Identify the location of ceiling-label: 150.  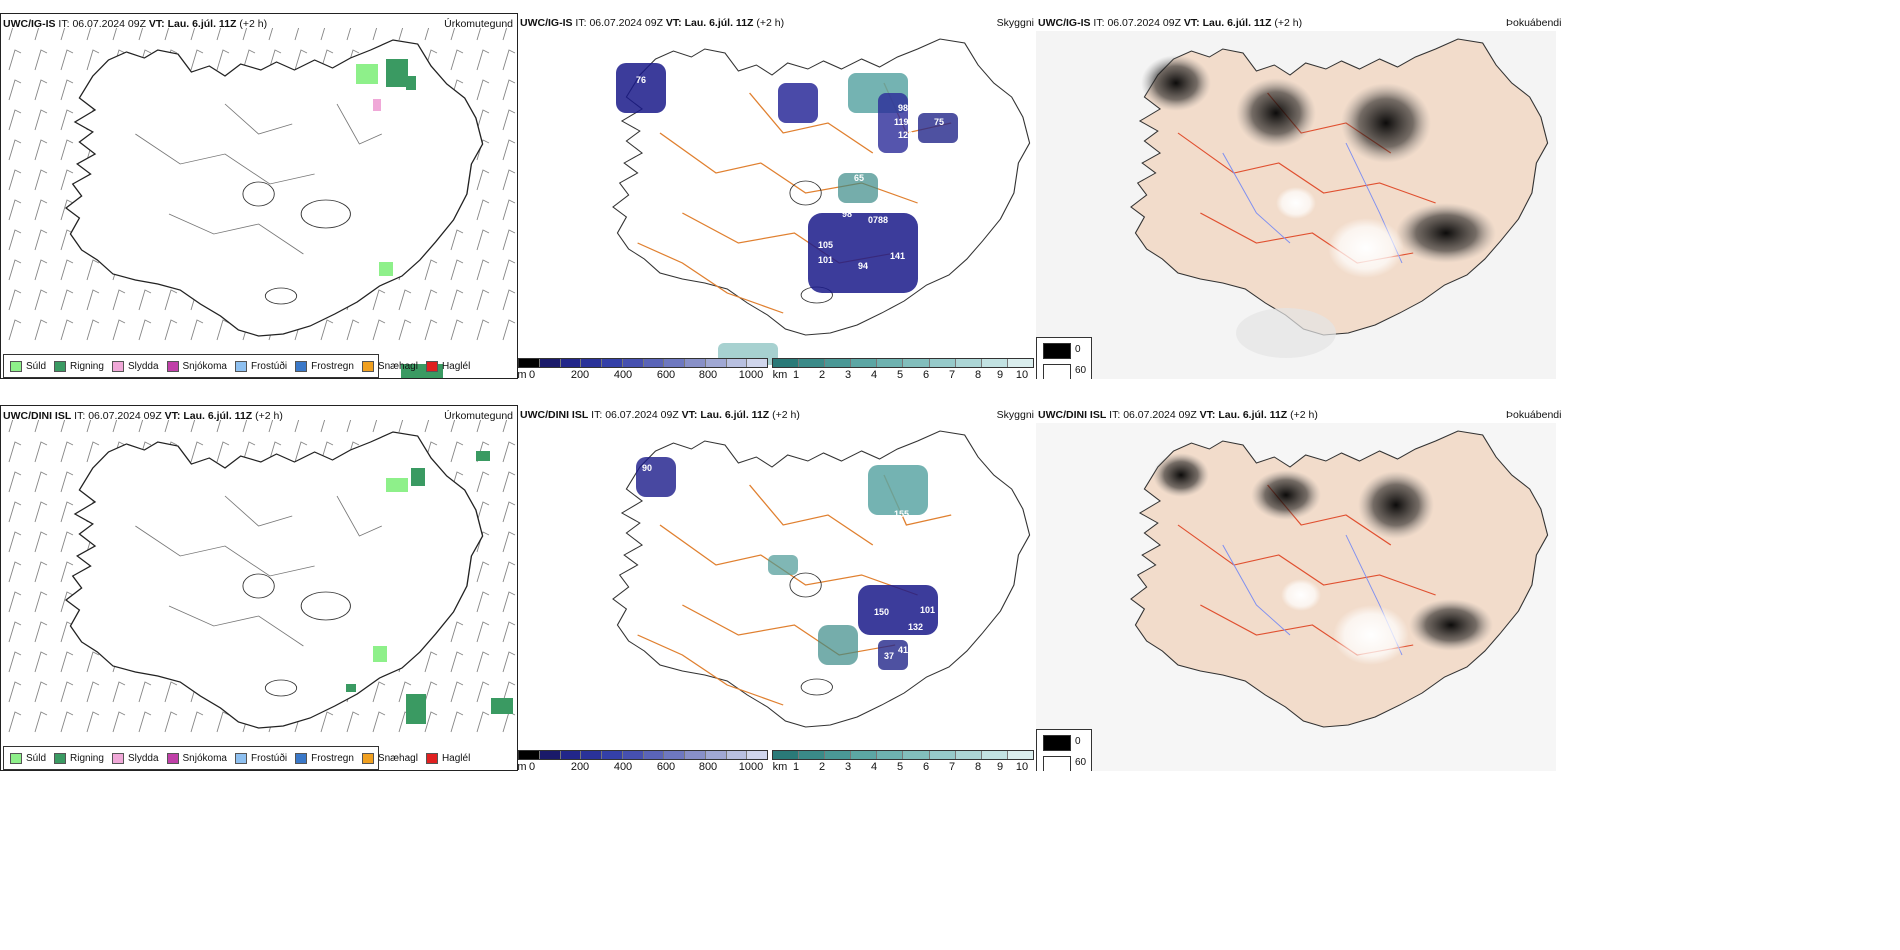
(881, 612).